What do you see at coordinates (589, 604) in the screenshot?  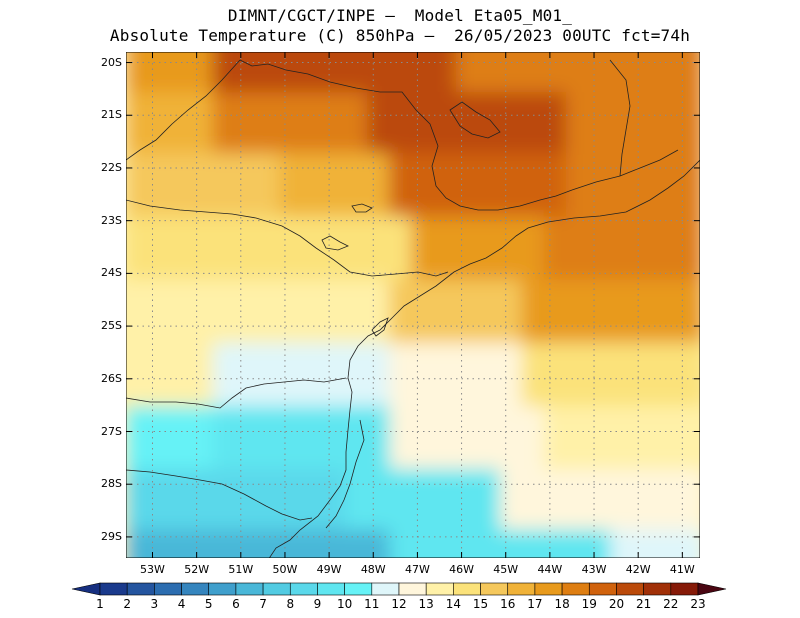 I see `colorbar-label: 19` at bounding box center [589, 604].